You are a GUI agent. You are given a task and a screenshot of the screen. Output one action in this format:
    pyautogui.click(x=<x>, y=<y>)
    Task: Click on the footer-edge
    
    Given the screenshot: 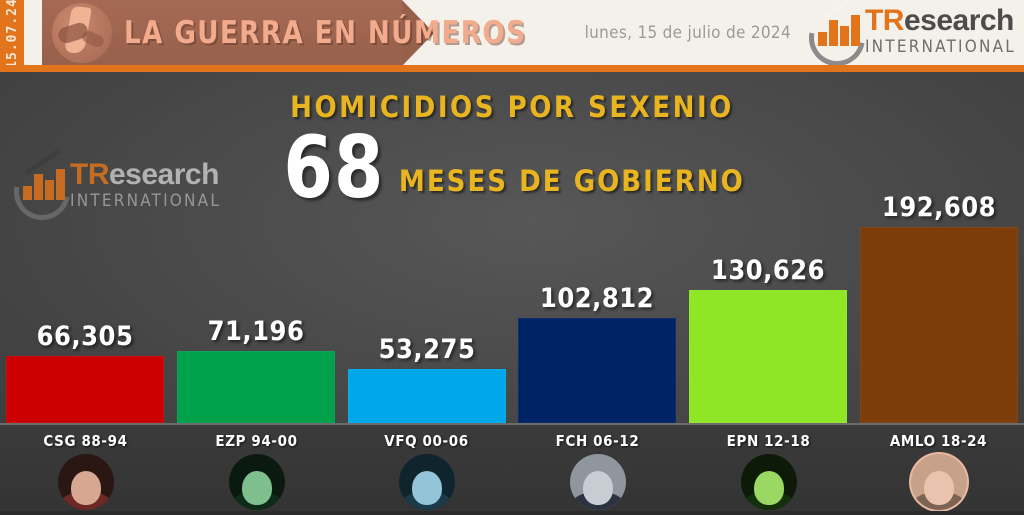 What is the action you would take?
    pyautogui.click(x=512, y=513)
    